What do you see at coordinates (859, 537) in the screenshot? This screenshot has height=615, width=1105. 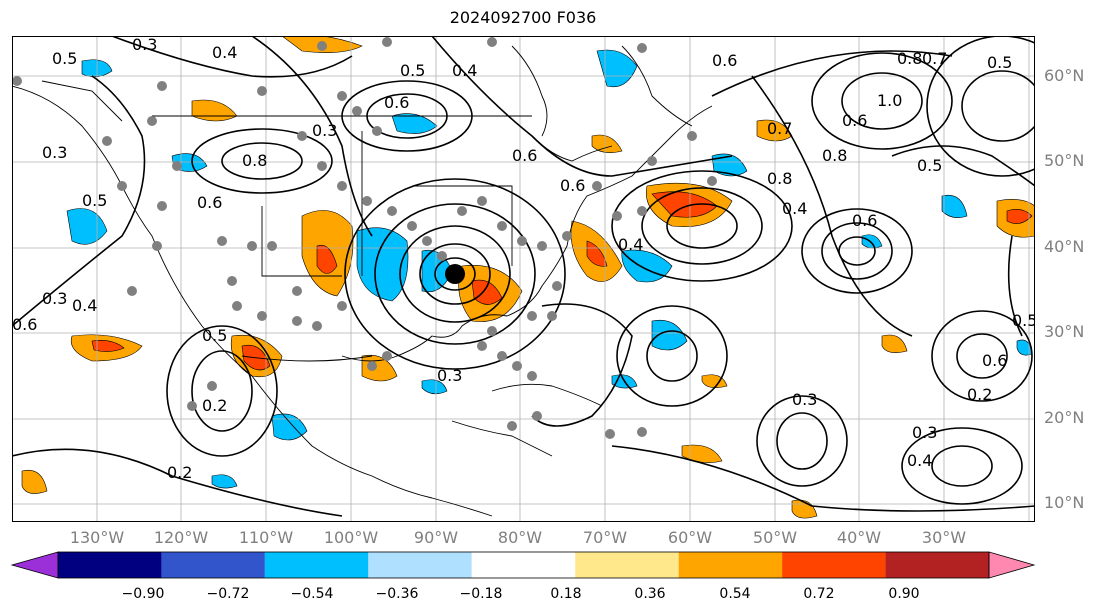 I see `lon-label: 40°W` at bounding box center [859, 537].